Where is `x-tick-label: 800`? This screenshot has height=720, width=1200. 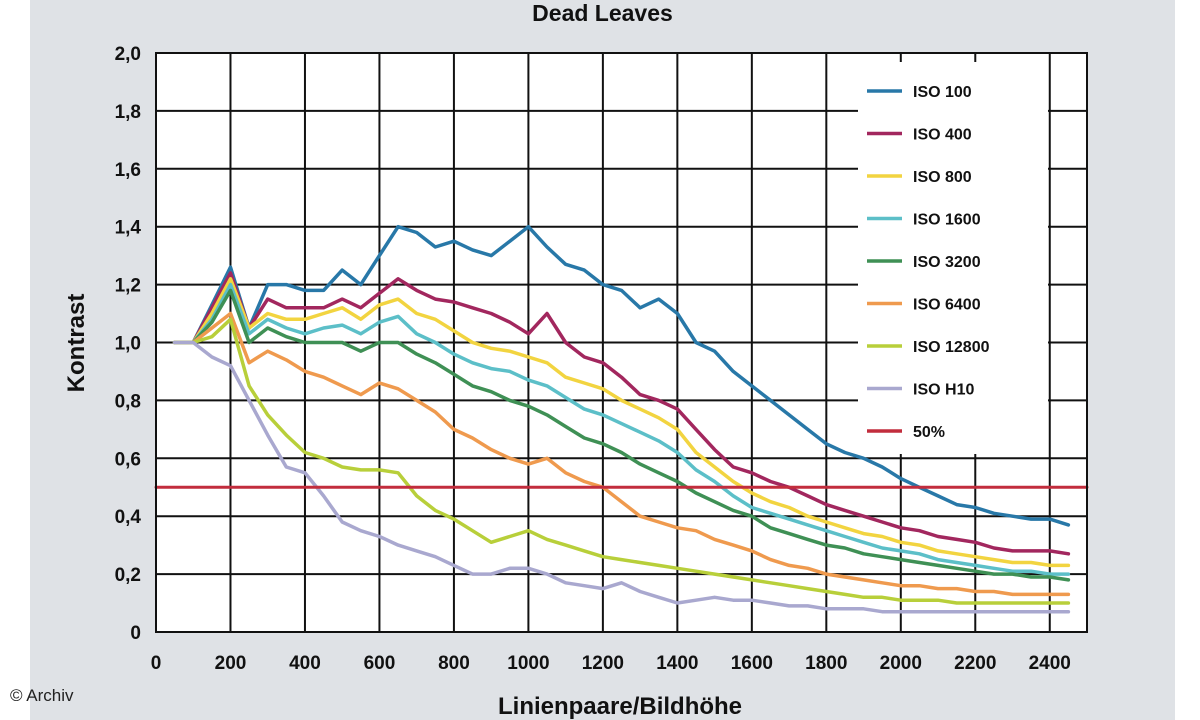 x-tick-label: 800 is located at coordinates (454, 663).